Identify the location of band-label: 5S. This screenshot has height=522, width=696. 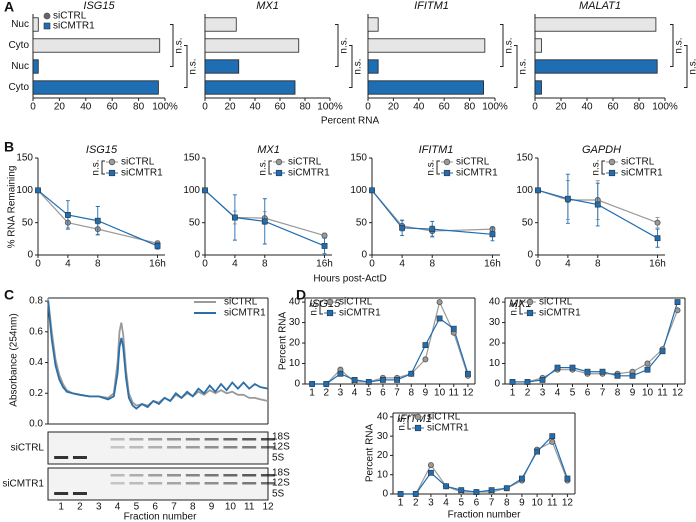
(278, 494).